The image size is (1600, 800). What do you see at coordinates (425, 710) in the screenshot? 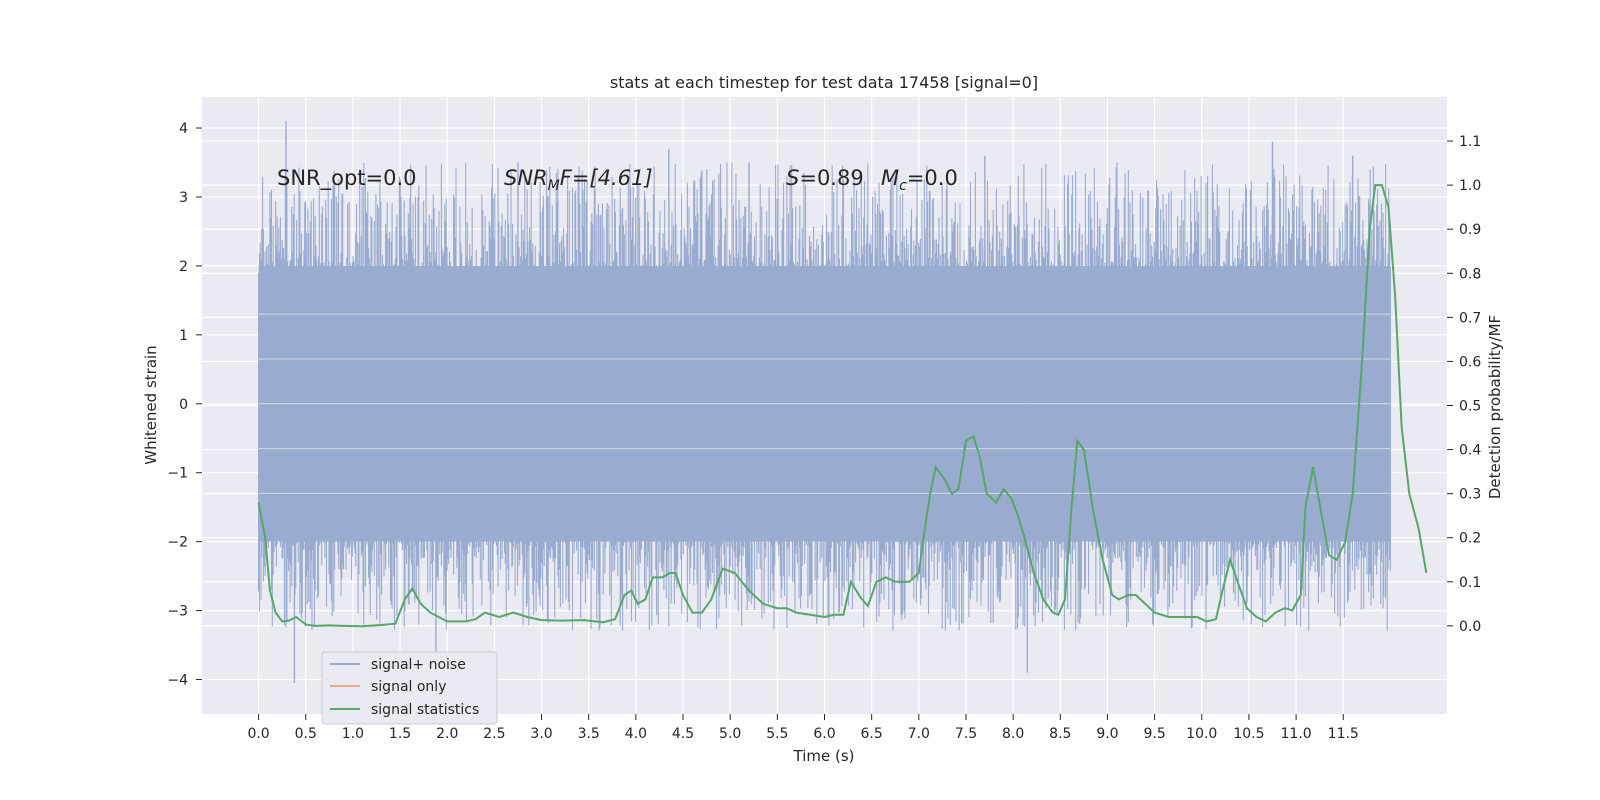
I see `legend-label-signal-statistics: signal statistics` at bounding box center [425, 710].